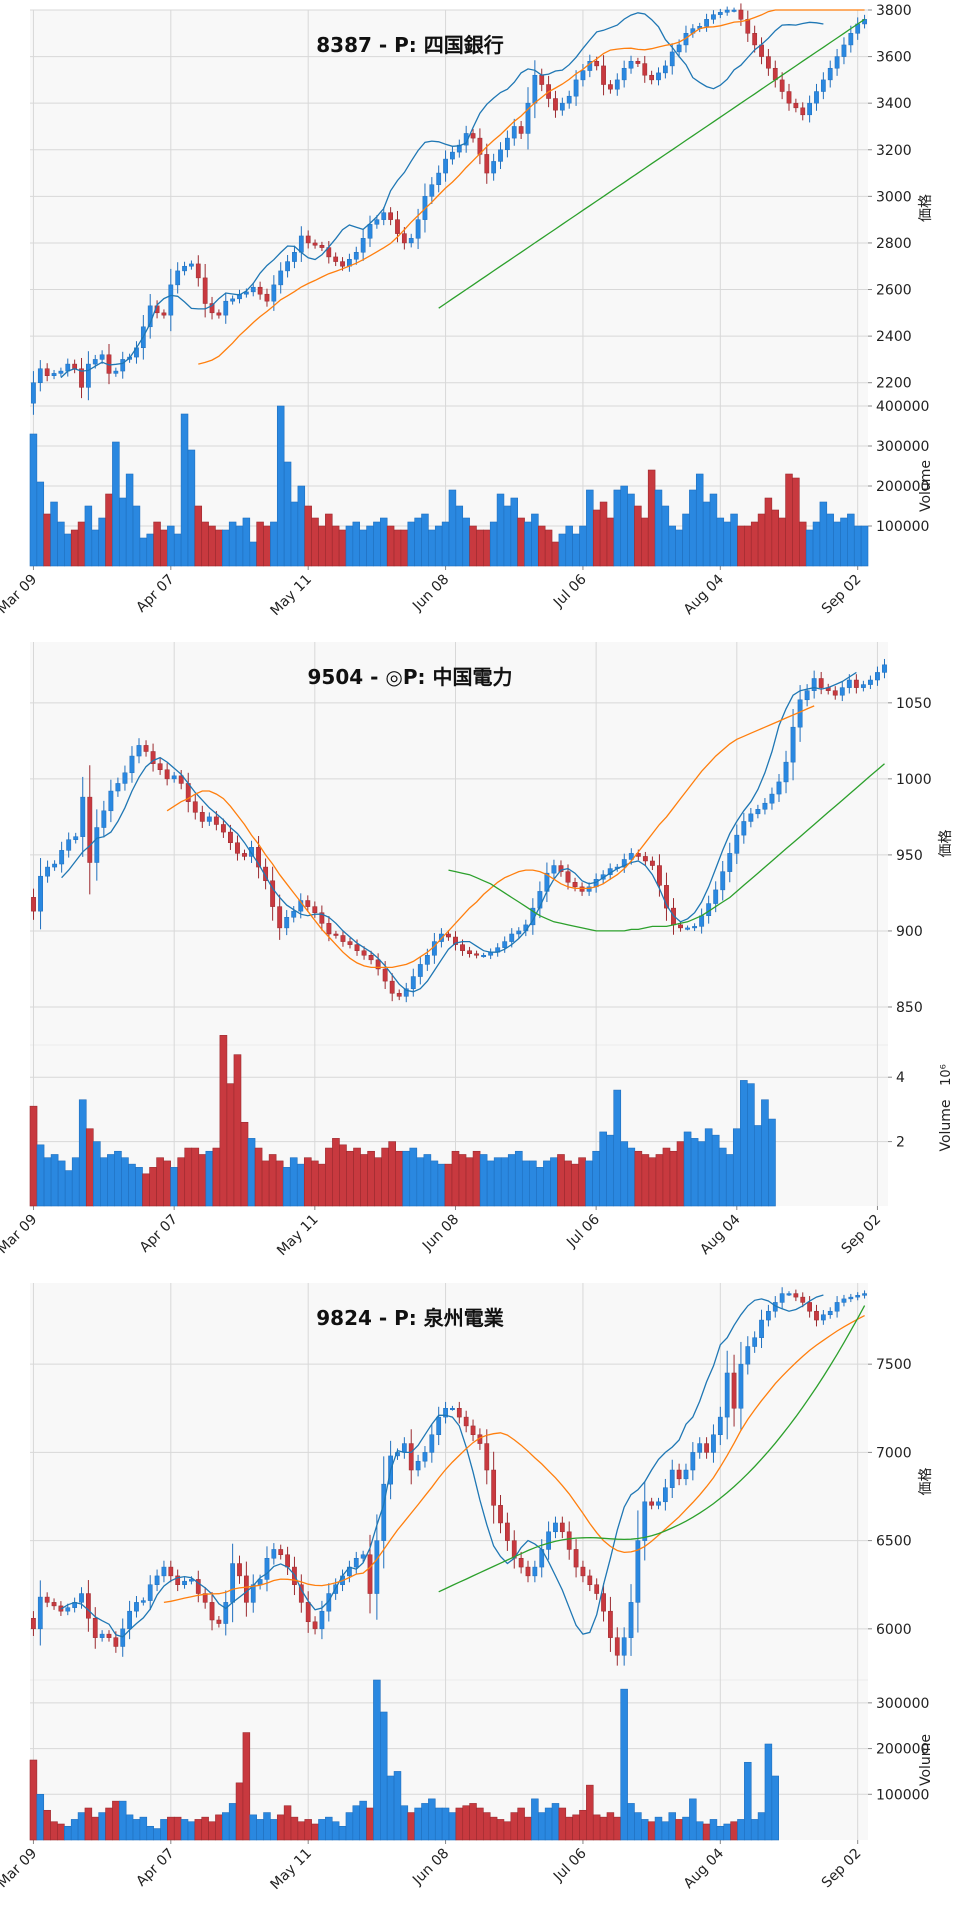 The height and width of the screenshot is (1908, 960). I want to click on date-tick-label: Aug 04, so click(720, 1234).